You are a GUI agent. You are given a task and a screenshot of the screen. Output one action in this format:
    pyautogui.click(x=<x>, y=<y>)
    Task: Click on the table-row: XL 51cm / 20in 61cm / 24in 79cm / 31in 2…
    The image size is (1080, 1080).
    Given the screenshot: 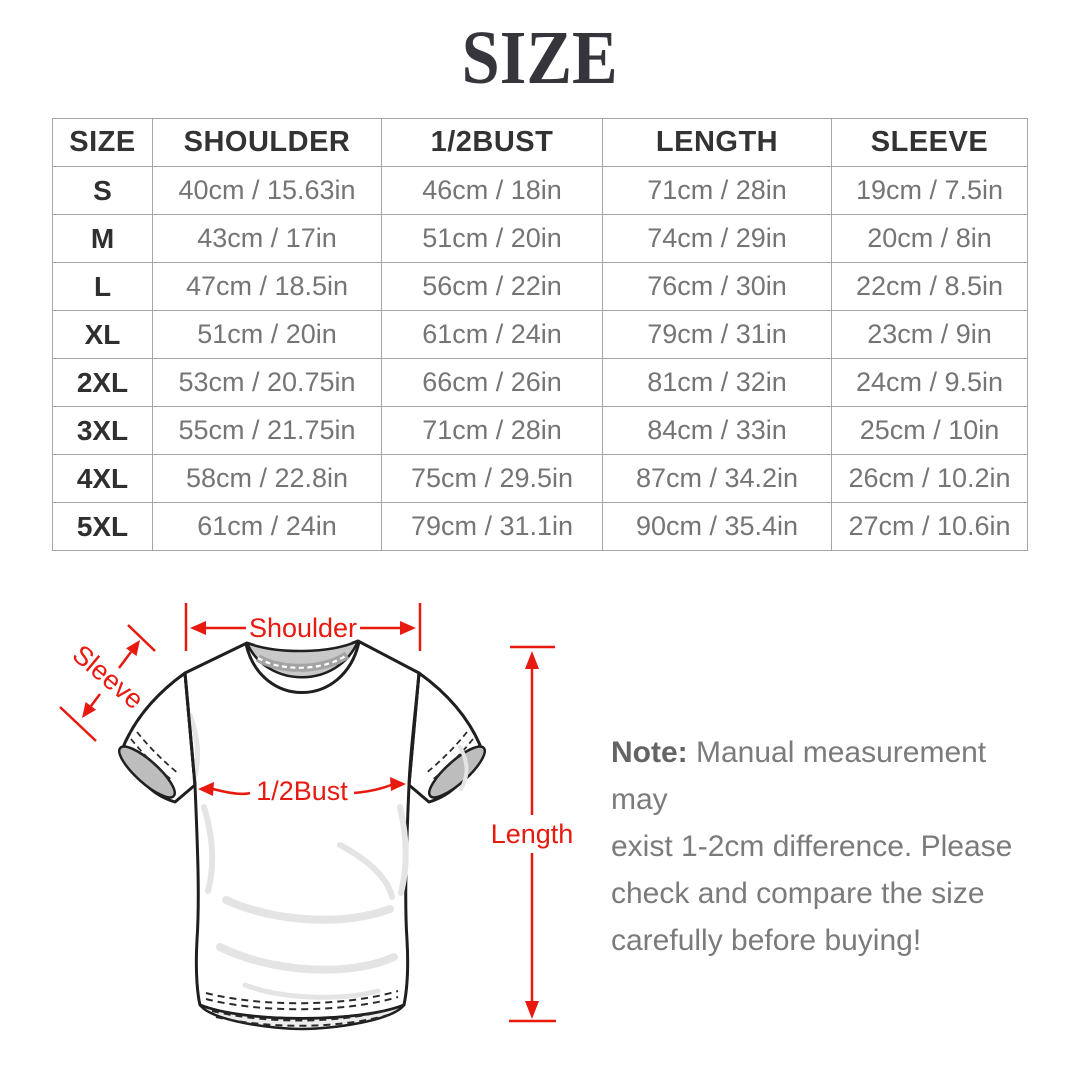 What is the action you would take?
    pyautogui.click(x=540, y=334)
    